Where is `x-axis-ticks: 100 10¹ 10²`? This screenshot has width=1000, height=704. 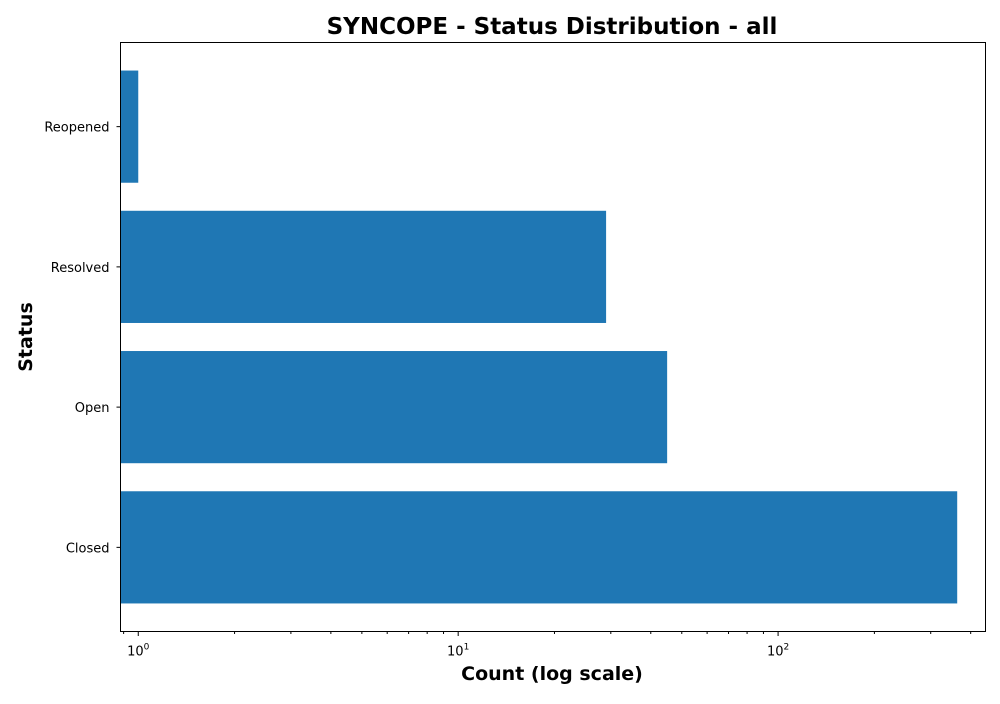
x-axis-ticks: 100 10¹ 10² is located at coordinates (547, 645).